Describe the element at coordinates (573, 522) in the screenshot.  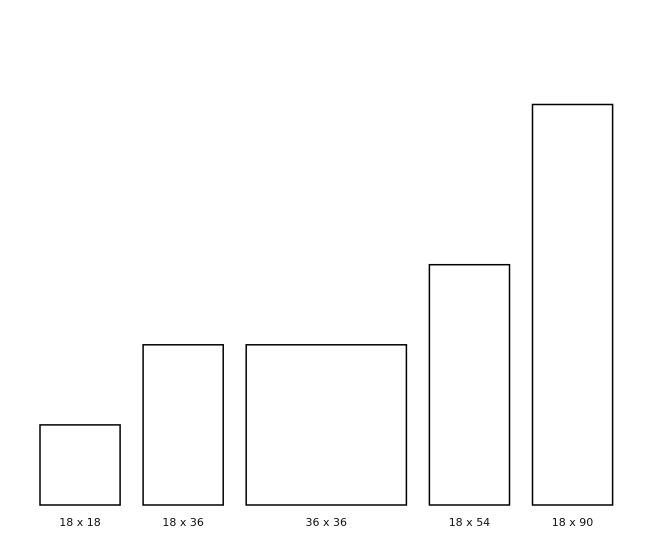
I see `size-label: 18 x 90` at that location.